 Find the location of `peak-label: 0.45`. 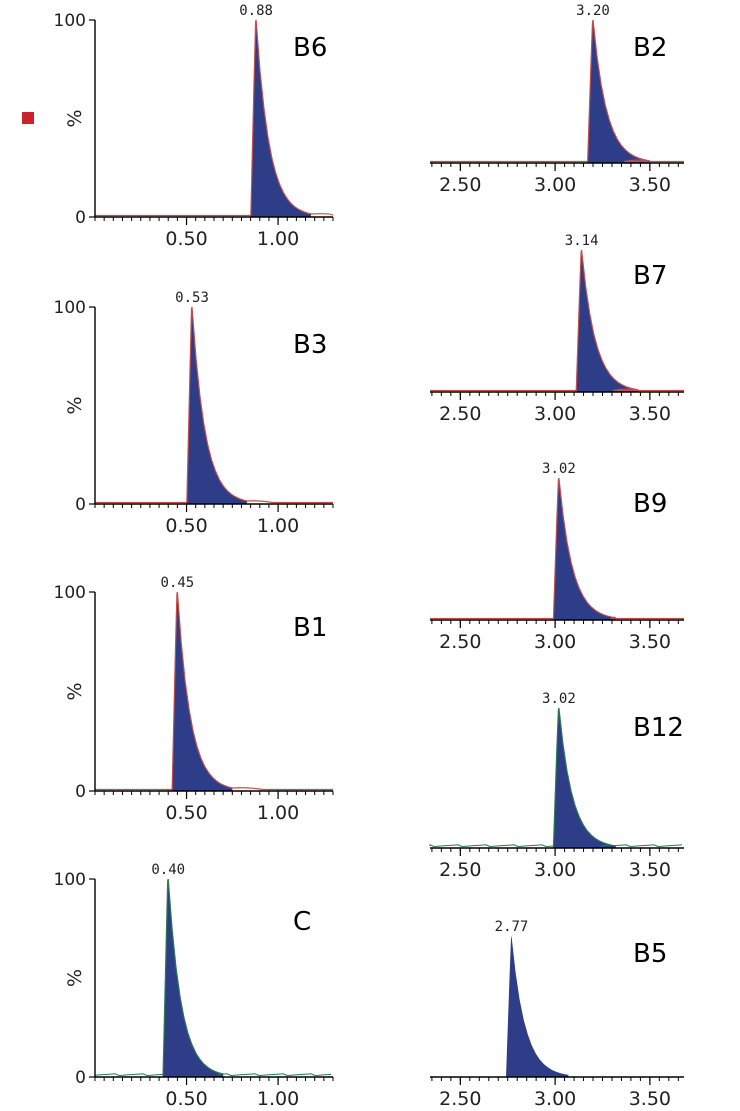

peak-label: 0.45 is located at coordinates (178, 583).